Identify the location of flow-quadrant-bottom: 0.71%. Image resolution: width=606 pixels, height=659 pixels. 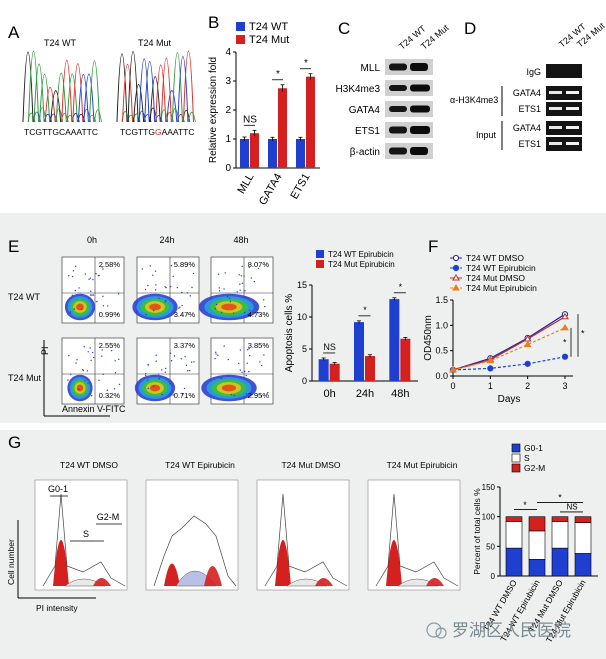
(185, 395).